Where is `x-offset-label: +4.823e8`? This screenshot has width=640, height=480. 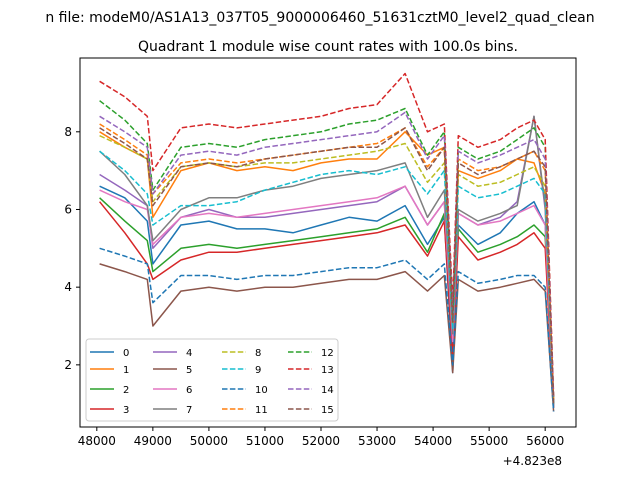 x-offset-label: +4.823e8 is located at coordinates (532, 461).